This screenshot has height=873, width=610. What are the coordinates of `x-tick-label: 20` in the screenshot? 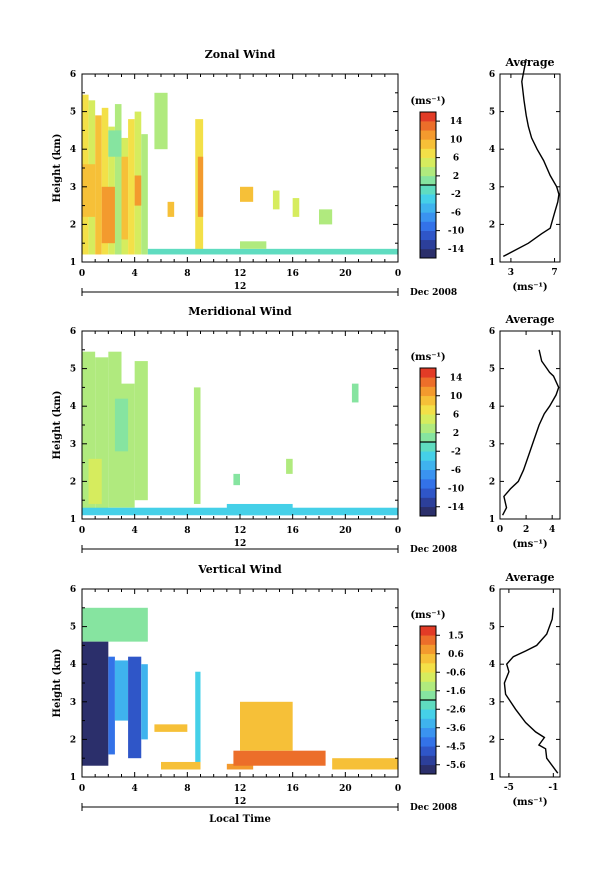 It's located at (345, 274).